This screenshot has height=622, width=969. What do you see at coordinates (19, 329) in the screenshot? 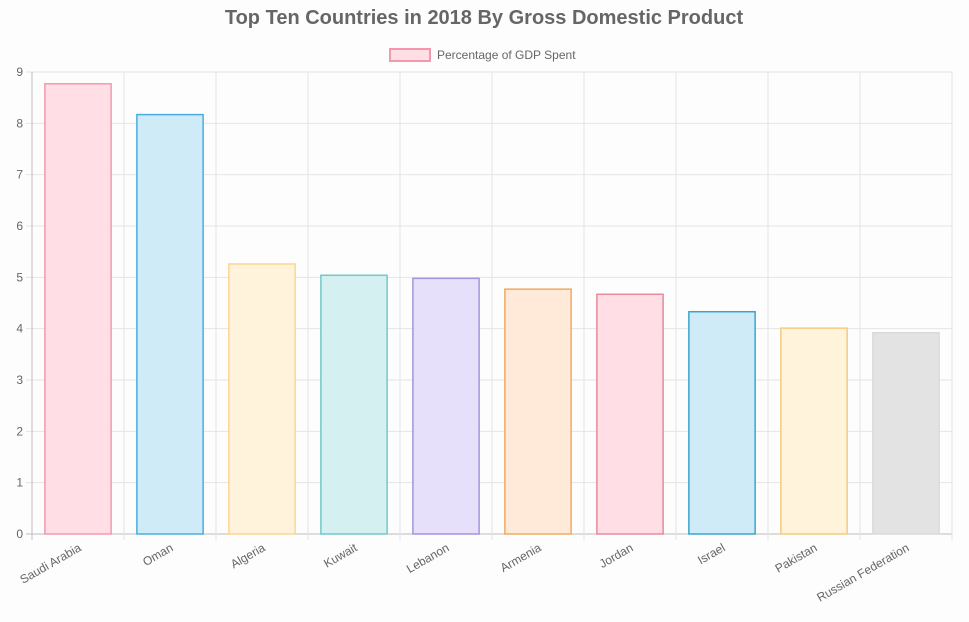
I see `y-tick-label: 4` at bounding box center [19, 329].